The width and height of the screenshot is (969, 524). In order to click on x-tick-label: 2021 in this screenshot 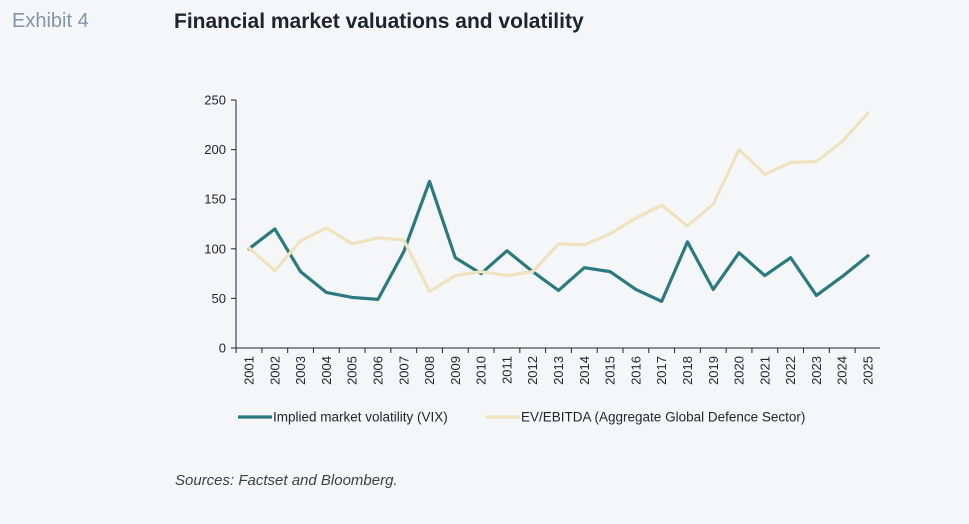, I will do `click(764, 370)`.